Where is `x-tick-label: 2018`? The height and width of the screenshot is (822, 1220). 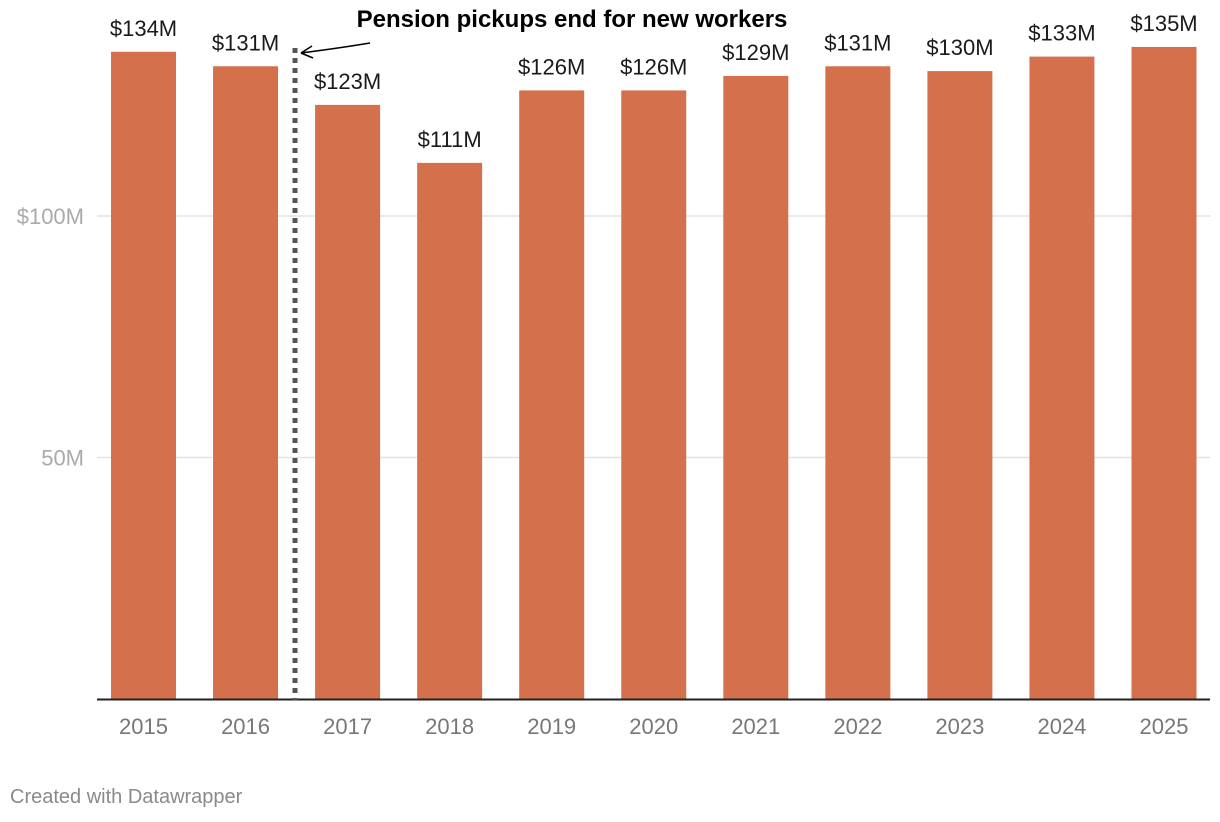 x-tick-label: 2018 is located at coordinates (449, 726).